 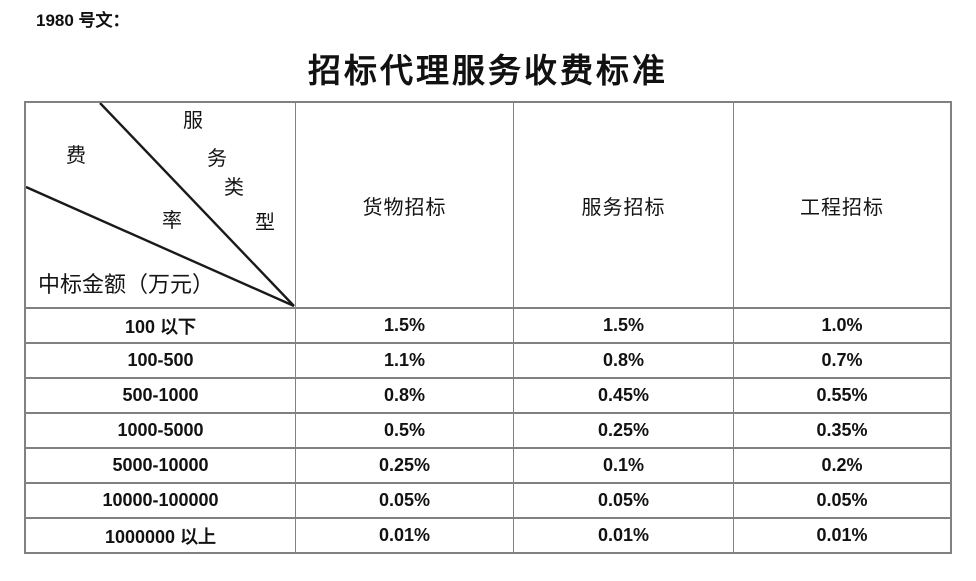 I want to click on table-row: 500-1000 0.8% 0.45% 0.55%, so click(x=488, y=395).